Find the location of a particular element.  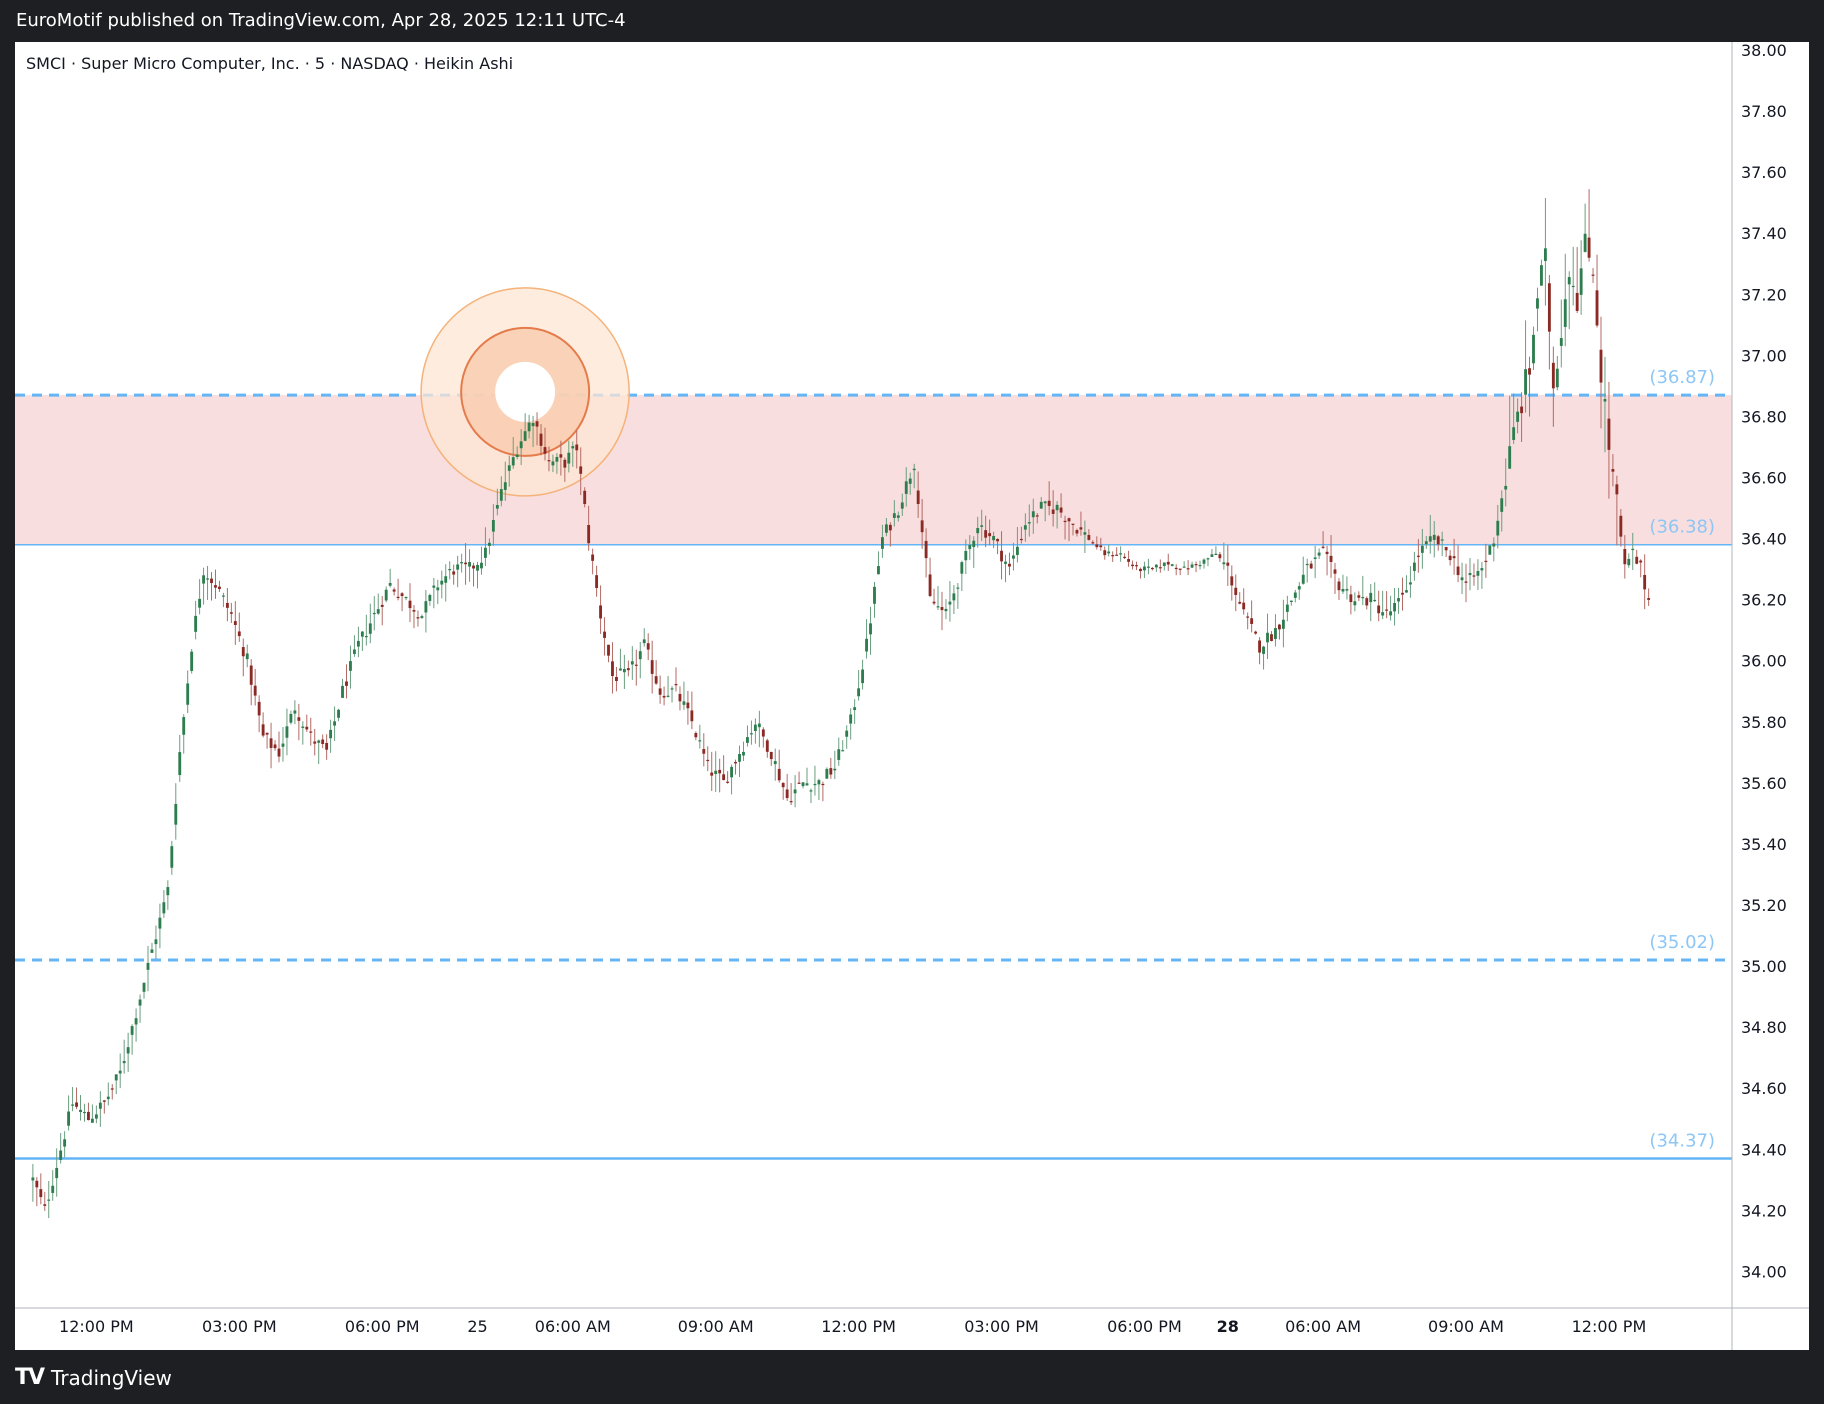

y-tick-label: 37.60 is located at coordinates (1764, 172).